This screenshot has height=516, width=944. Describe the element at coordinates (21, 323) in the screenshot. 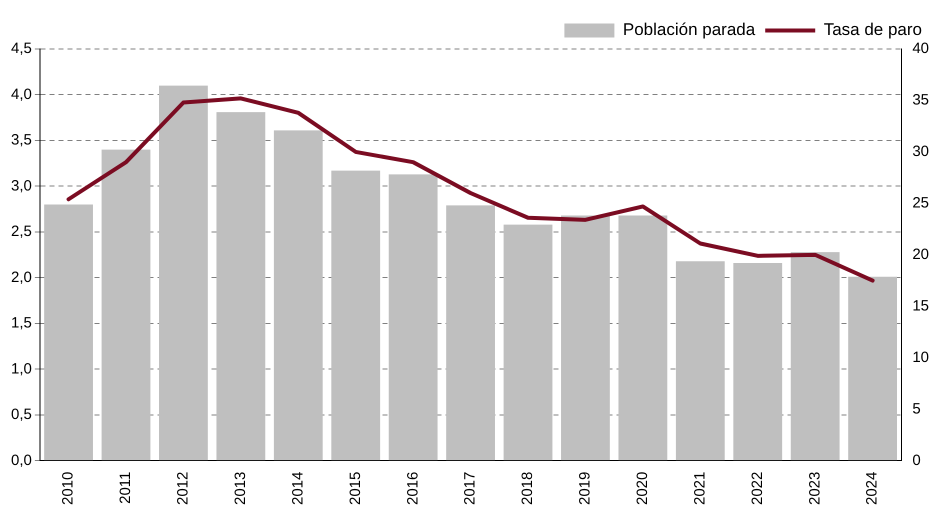

I see `y-tick-label: 1,5` at that location.